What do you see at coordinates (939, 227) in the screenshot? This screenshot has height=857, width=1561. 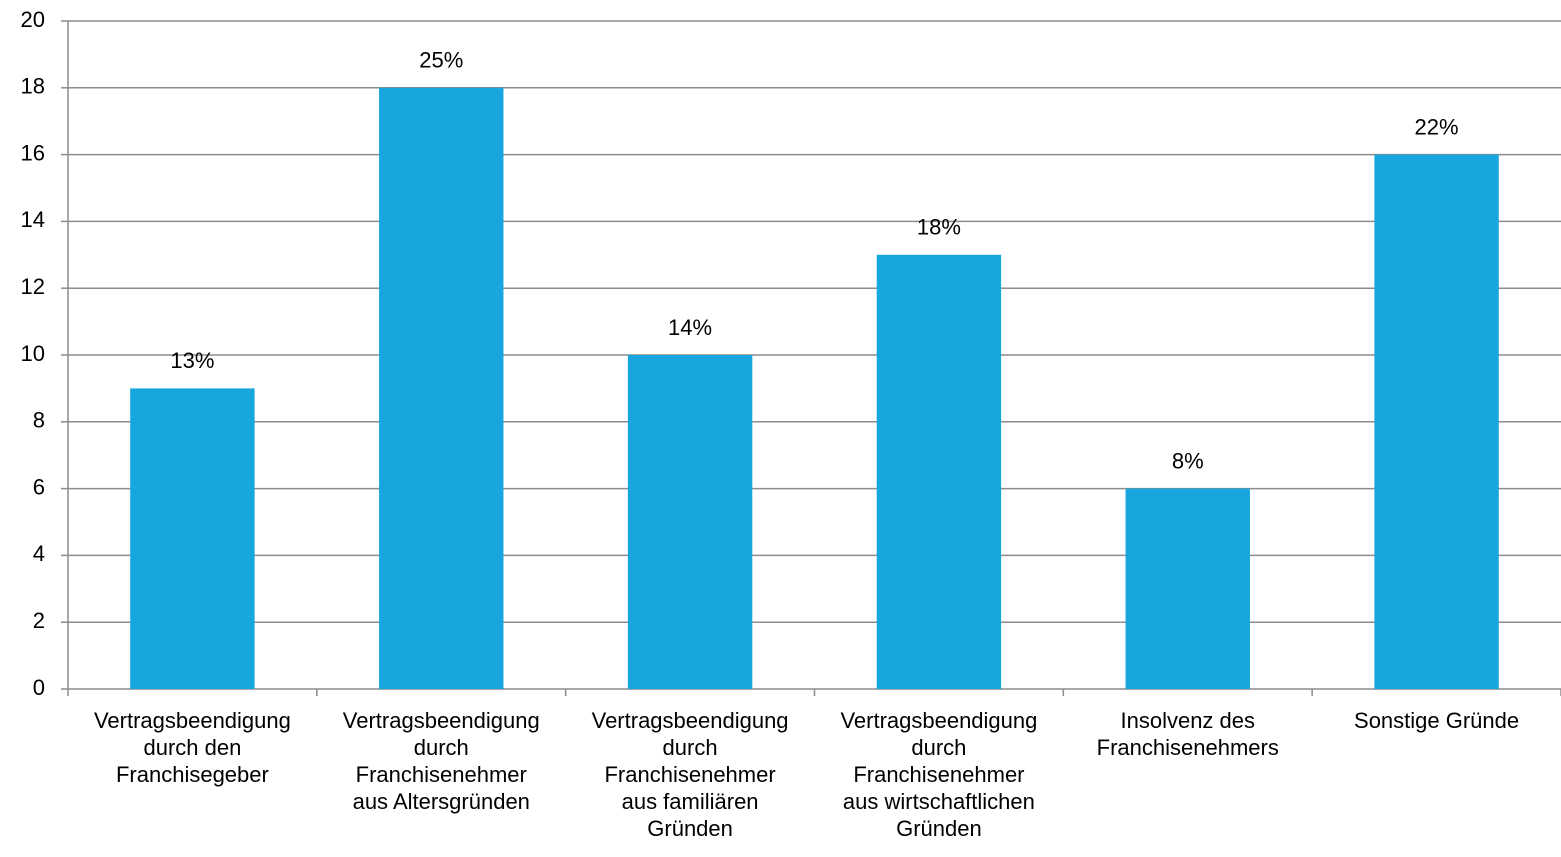 I see `data-label: 18%` at bounding box center [939, 227].